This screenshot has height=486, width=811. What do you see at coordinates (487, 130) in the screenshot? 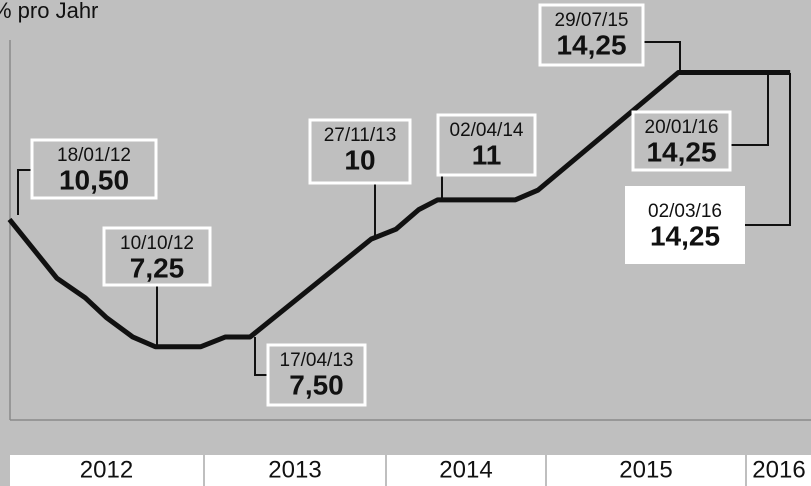
I see `annotation-date: 02/04/14` at bounding box center [487, 130].